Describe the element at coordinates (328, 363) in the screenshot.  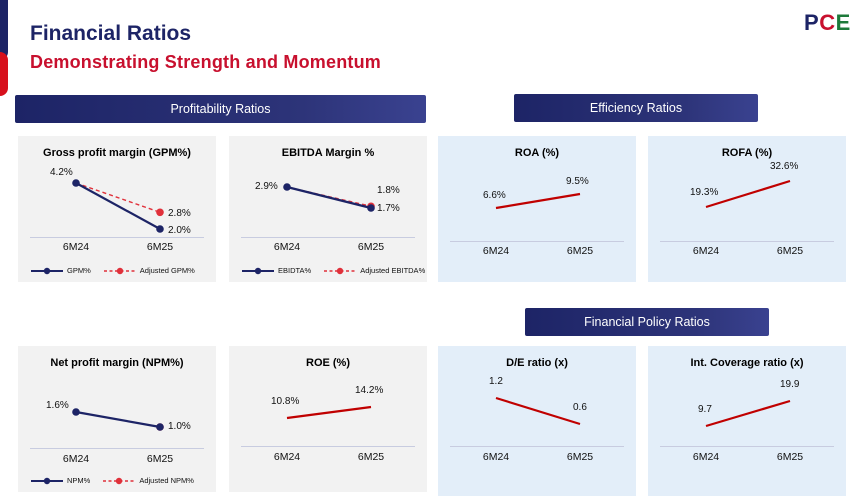
I see `chart-title-roe: ROE (%)` at that location.